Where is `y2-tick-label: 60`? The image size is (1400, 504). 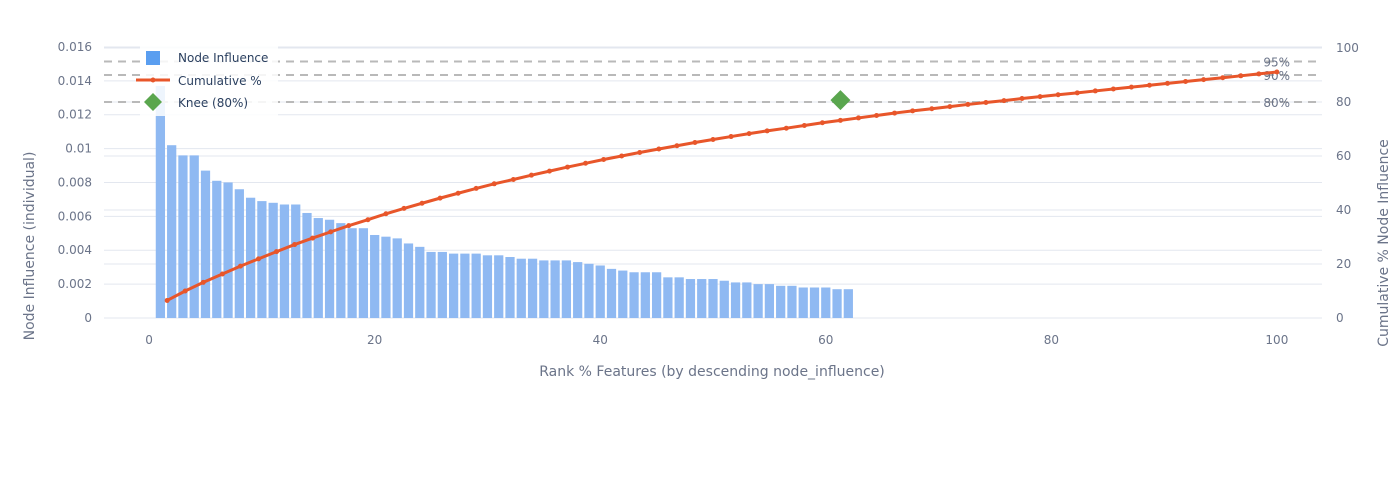
y2-tick-label: 60 is located at coordinates (1343, 156).